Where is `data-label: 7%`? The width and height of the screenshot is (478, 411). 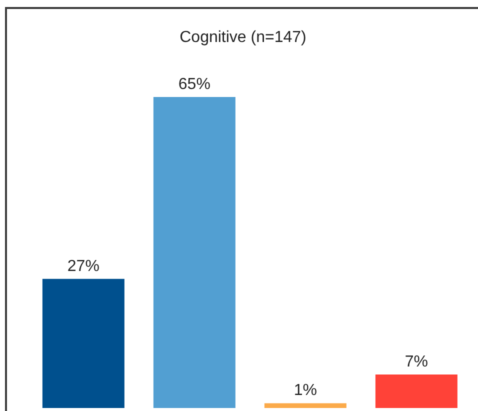 data-label: 7% is located at coordinates (416, 362).